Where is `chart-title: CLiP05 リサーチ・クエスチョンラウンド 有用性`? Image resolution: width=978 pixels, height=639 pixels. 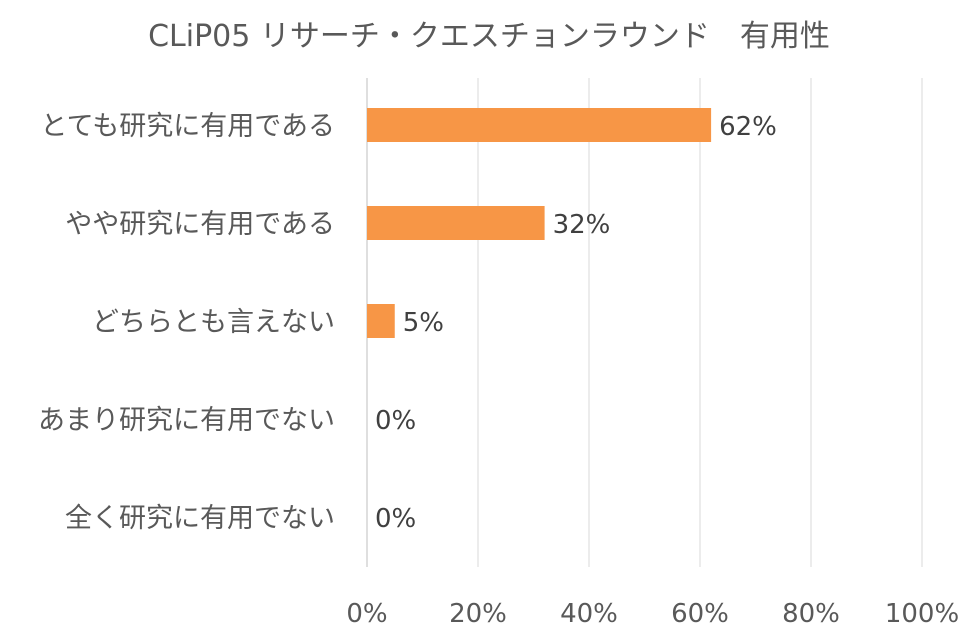
chart-title: CLiP05 リサーチ・クエスチョンラウンド 有用性 is located at coordinates (489, 36).